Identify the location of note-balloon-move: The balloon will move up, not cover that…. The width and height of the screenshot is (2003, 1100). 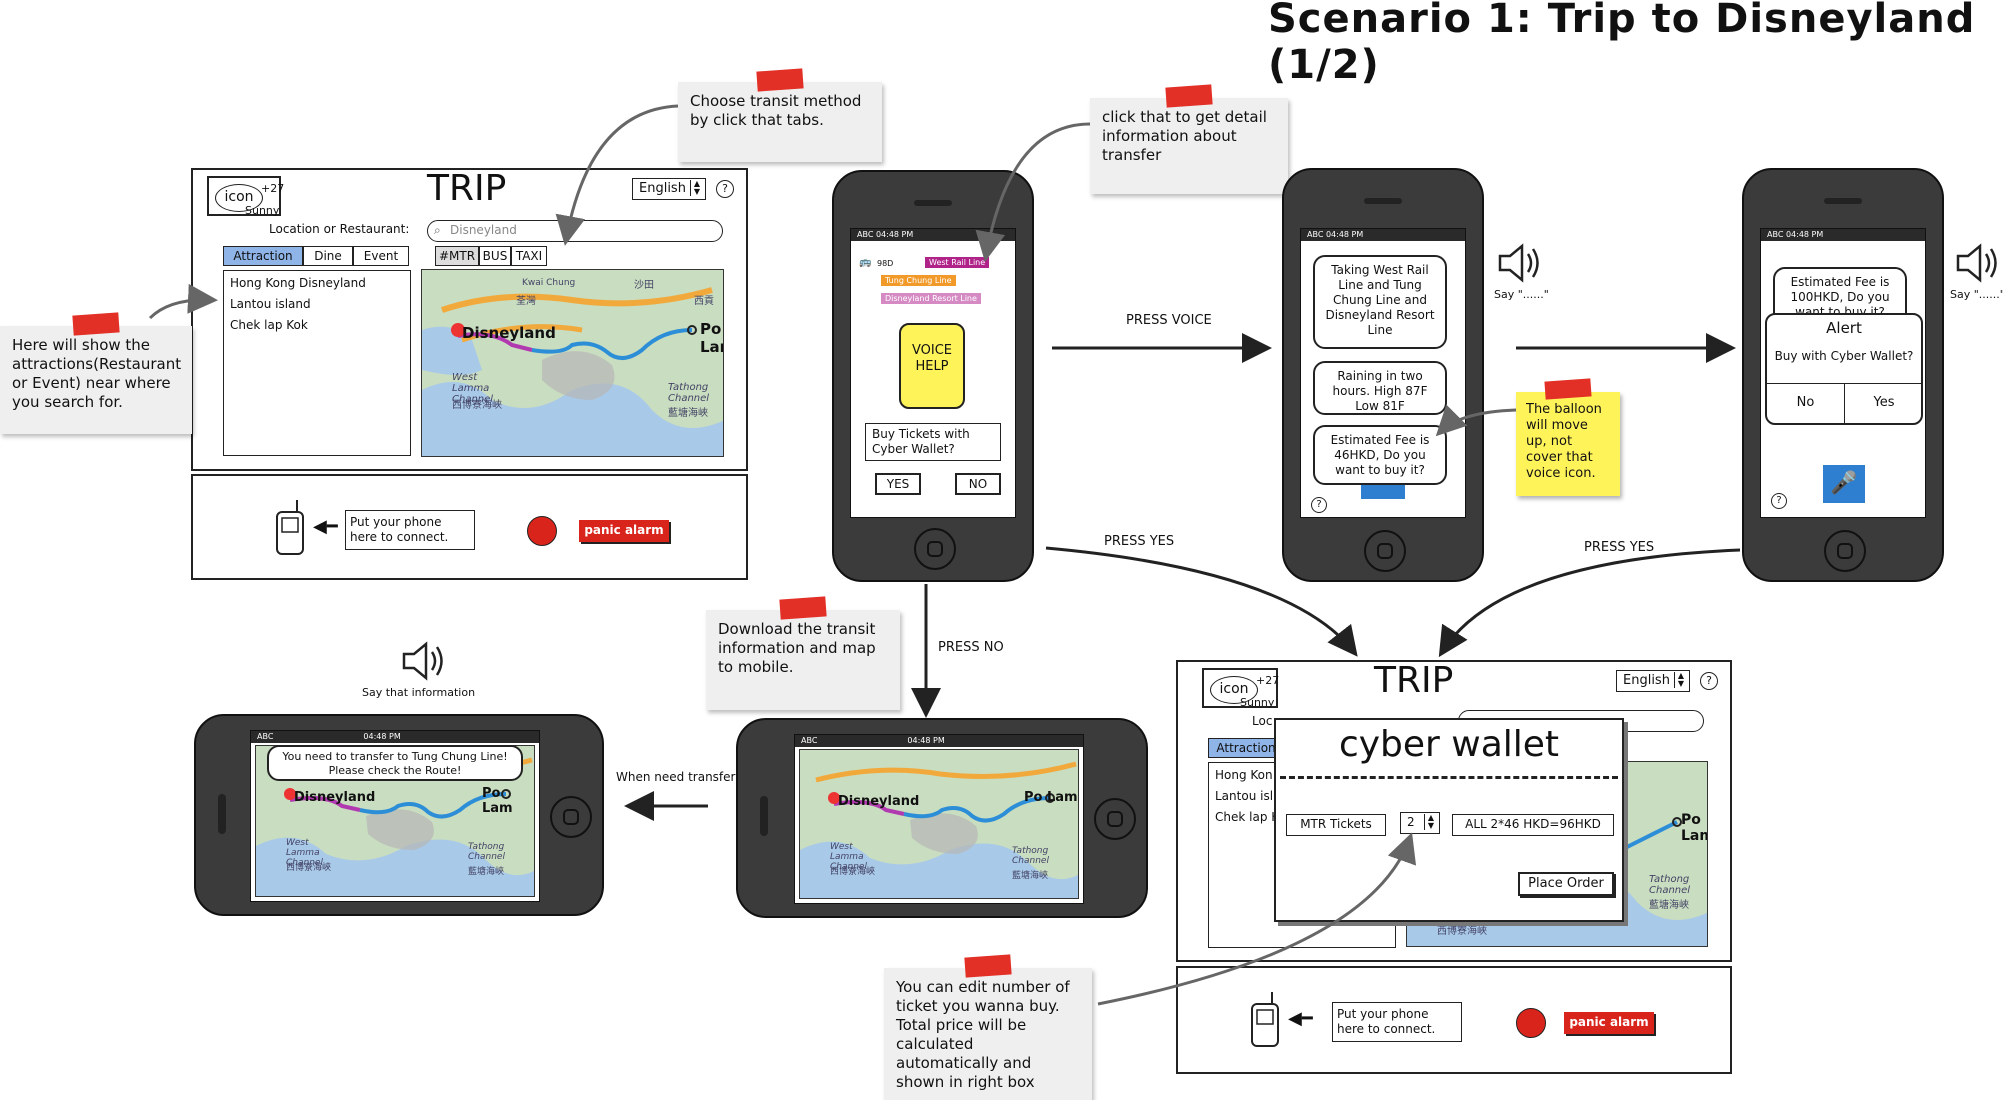
(1568, 437).